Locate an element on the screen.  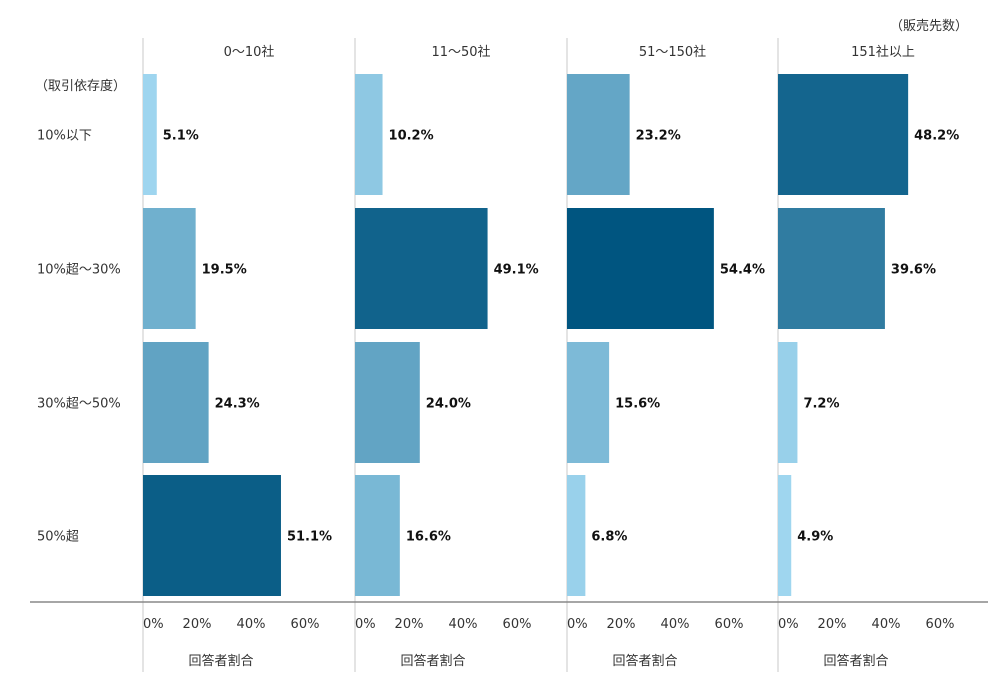
category-label-2: 30%超～50% is located at coordinates (79, 404).